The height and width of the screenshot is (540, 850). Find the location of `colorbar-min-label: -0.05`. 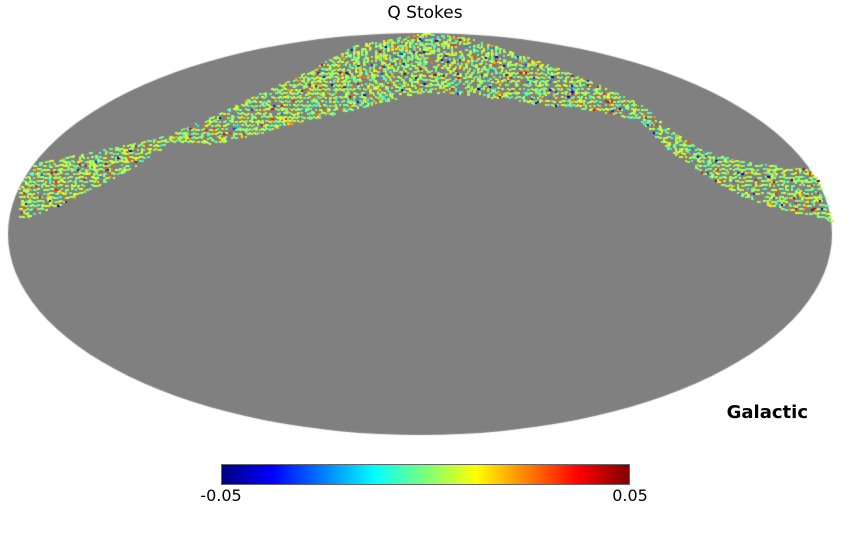

colorbar-min-label: -0.05 is located at coordinates (221, 495).